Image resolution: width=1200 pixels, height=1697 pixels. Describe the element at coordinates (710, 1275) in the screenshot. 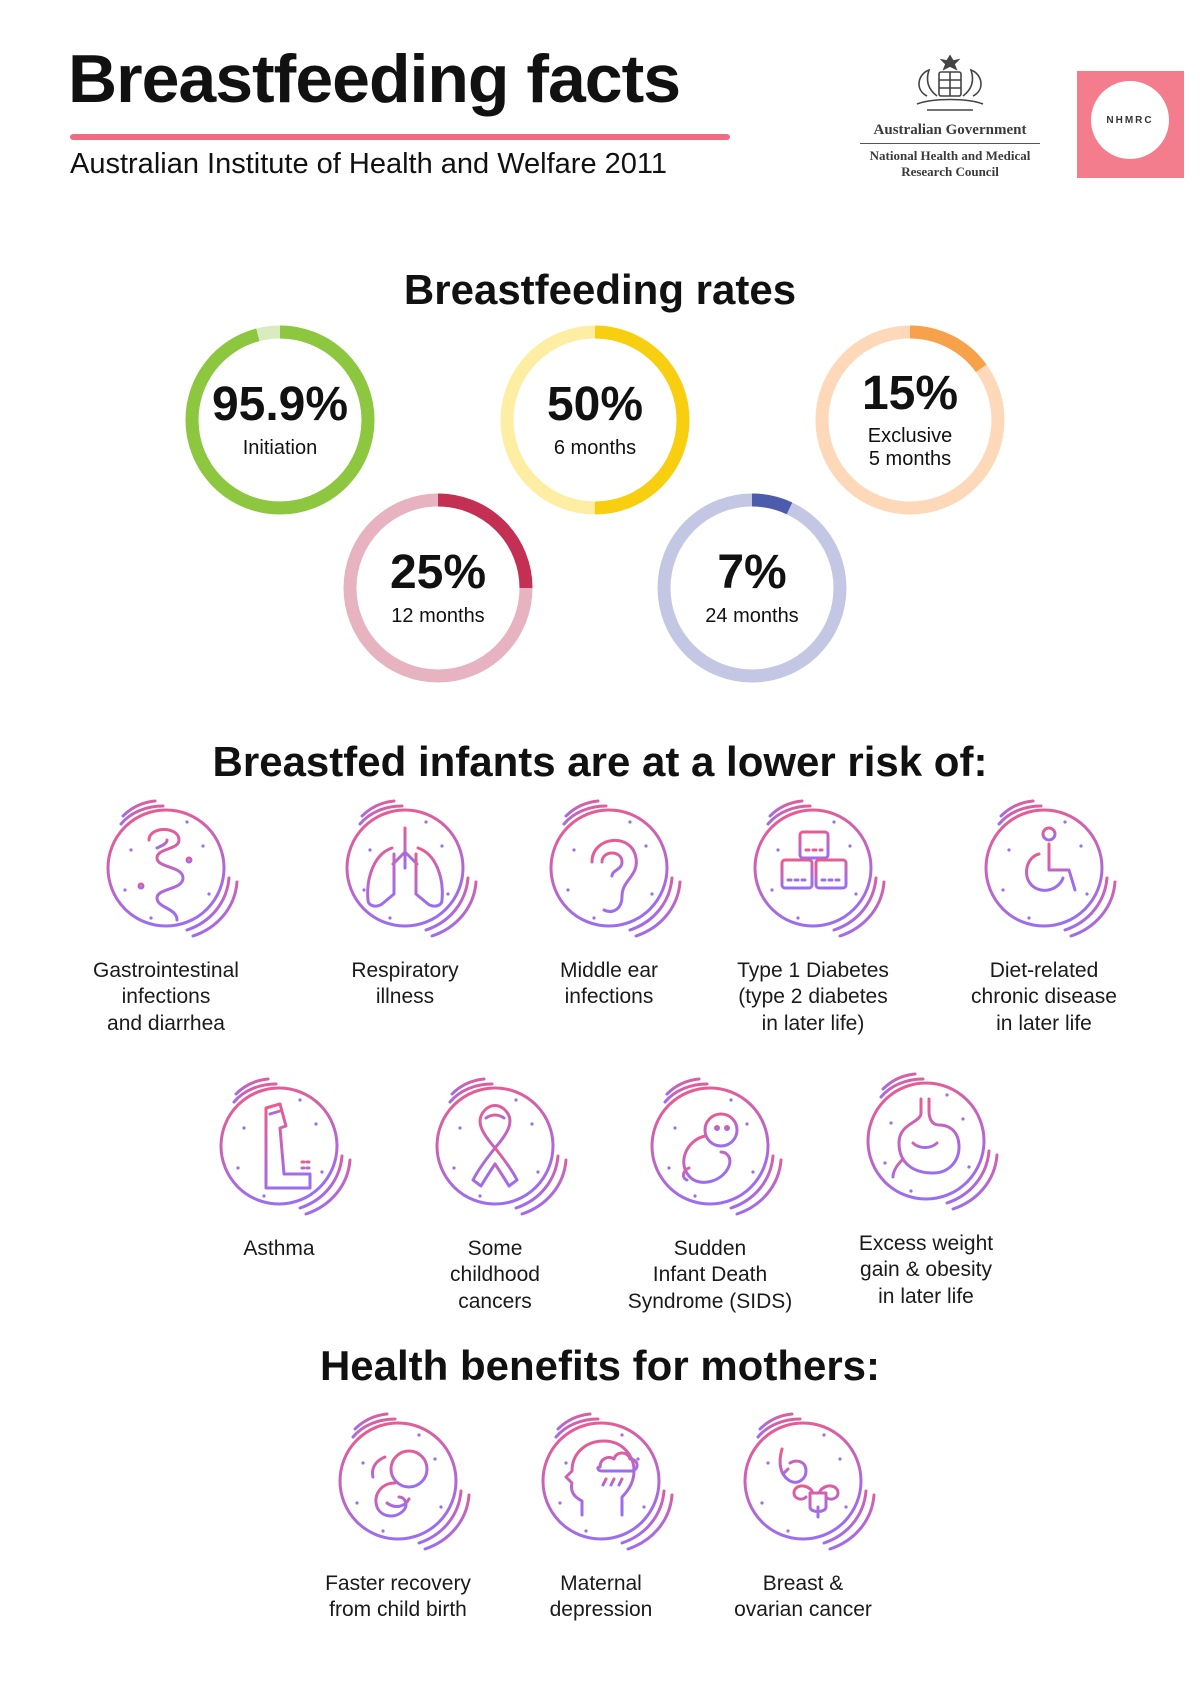

I see `risk-label: Sudden Infant Death Syndrome (SIDS)` at that location.